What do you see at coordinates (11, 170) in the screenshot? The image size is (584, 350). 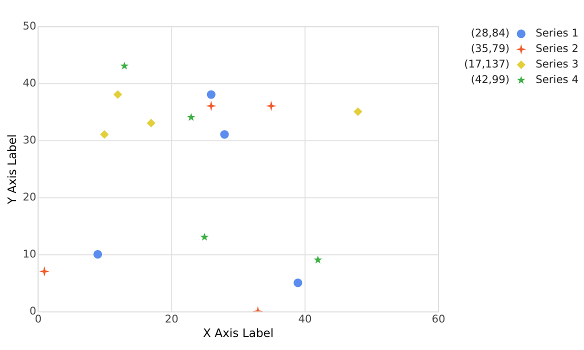 I see `y-axis-title: Y Axis Label` at bounding box center [11, 170].